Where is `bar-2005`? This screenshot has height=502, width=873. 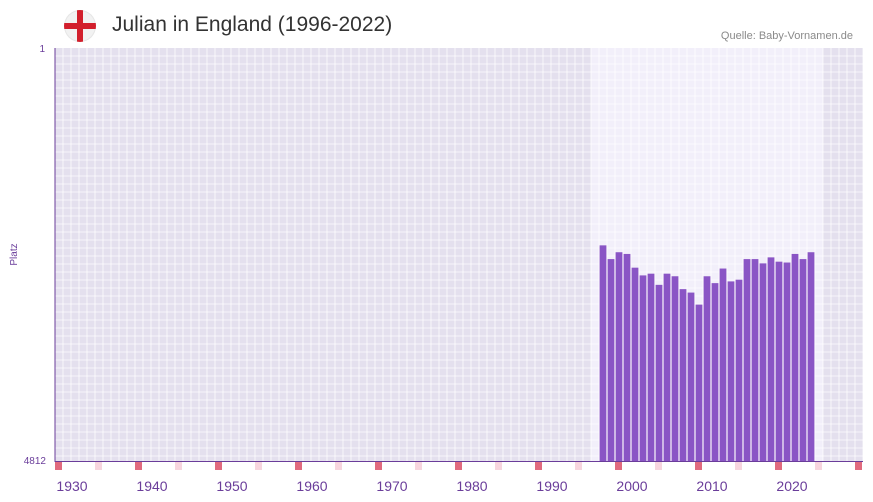
bar-2005 is located at coordinates (675, 368).